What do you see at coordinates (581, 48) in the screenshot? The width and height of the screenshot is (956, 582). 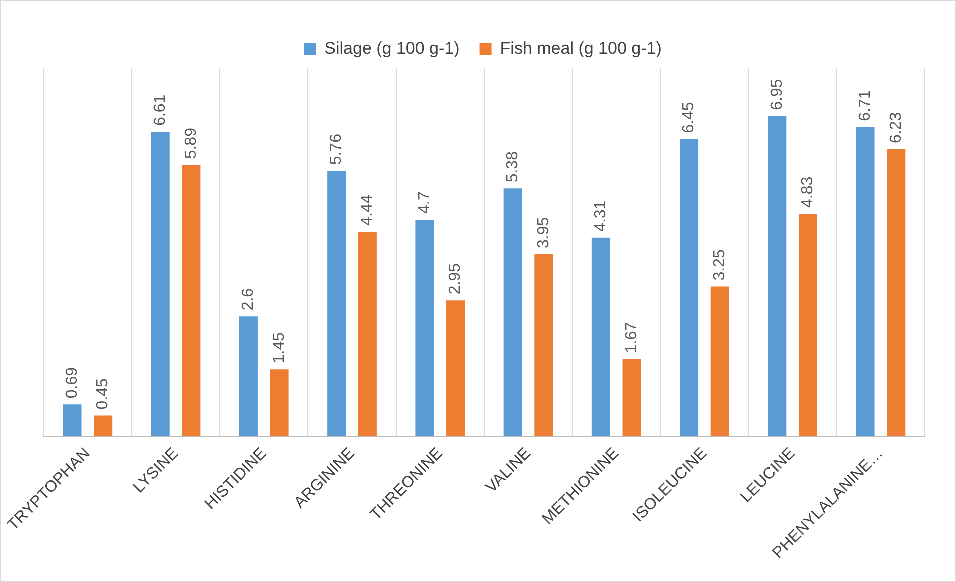 I see `legend-label: Fish meal (g 100 g-1)` at bounding box center [581, 48].